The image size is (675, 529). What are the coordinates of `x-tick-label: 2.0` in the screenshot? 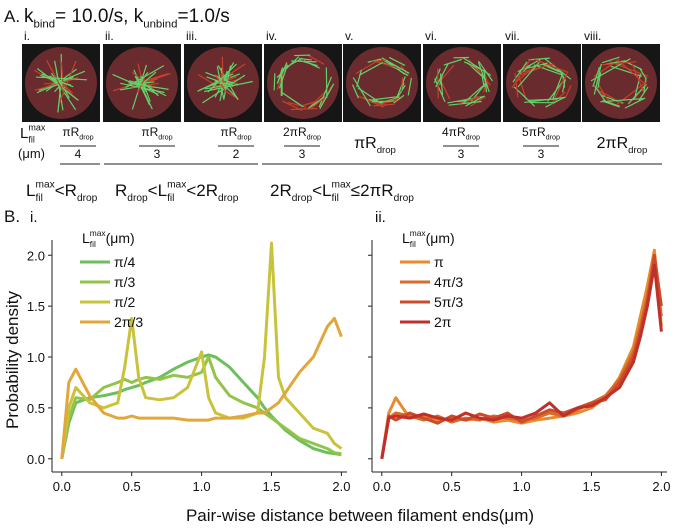 It's located at (341, 486).